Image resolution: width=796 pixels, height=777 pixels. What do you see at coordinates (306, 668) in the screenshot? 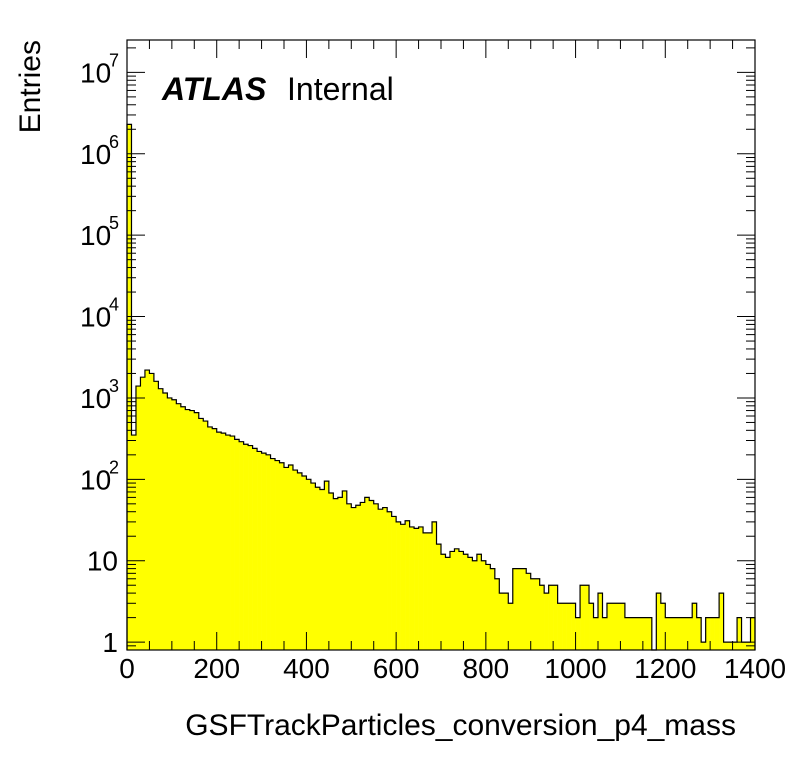
I see `x-tick-label: 400` at bounding box center [306, 668].